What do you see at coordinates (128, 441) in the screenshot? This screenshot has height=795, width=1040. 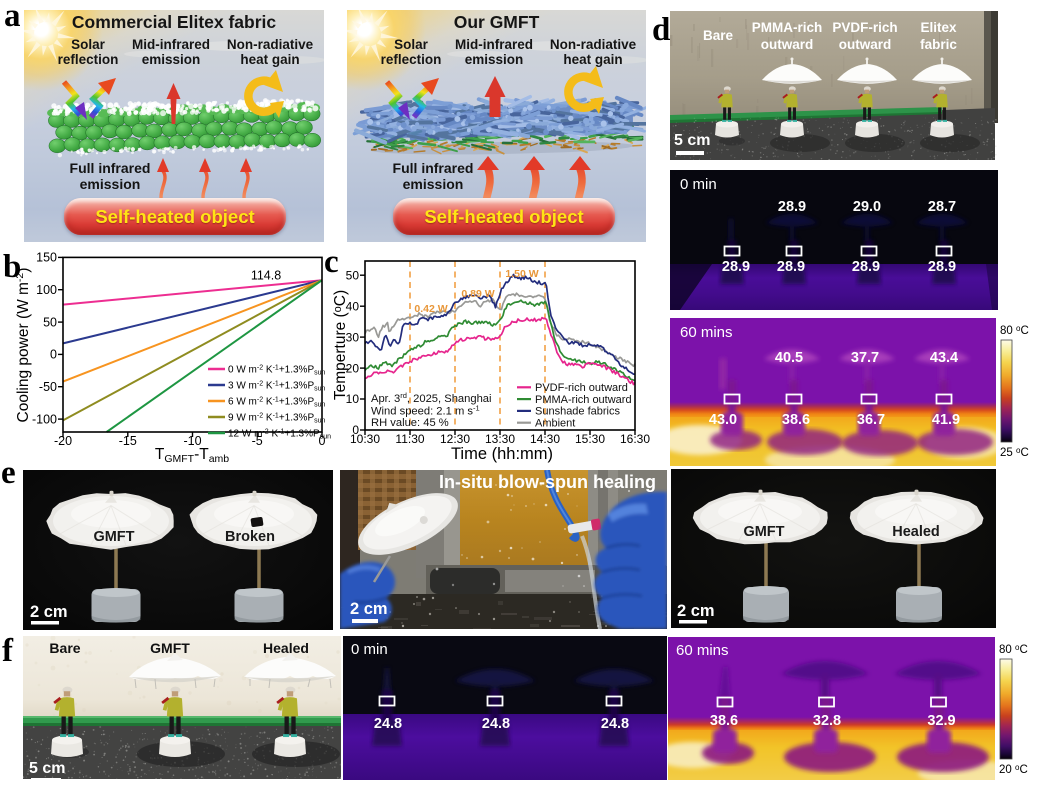 I see `svg-text: -15` at bounding box center [128, 441].